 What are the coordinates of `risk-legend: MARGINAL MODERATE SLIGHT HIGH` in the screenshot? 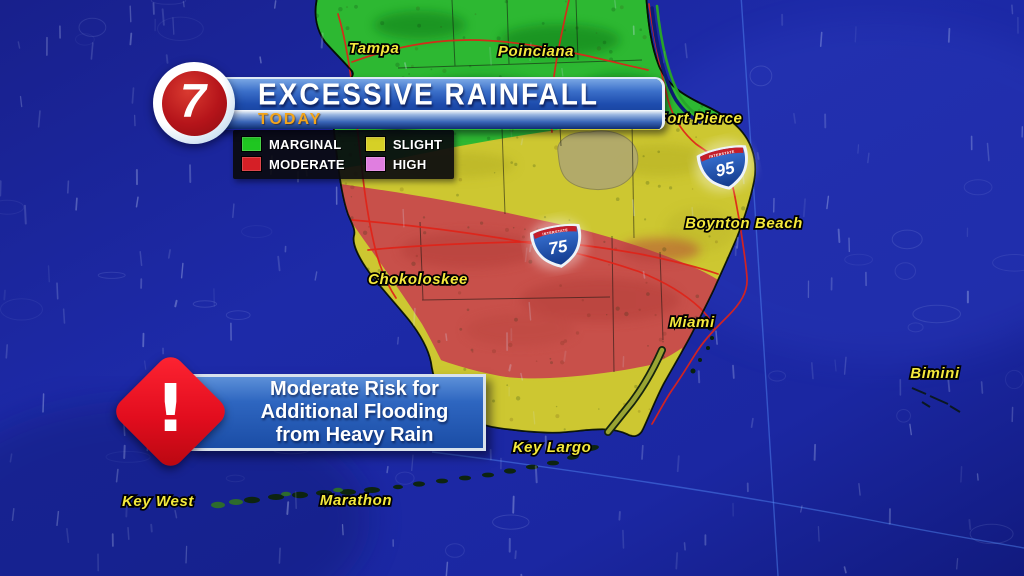 It's located at (344, 154).